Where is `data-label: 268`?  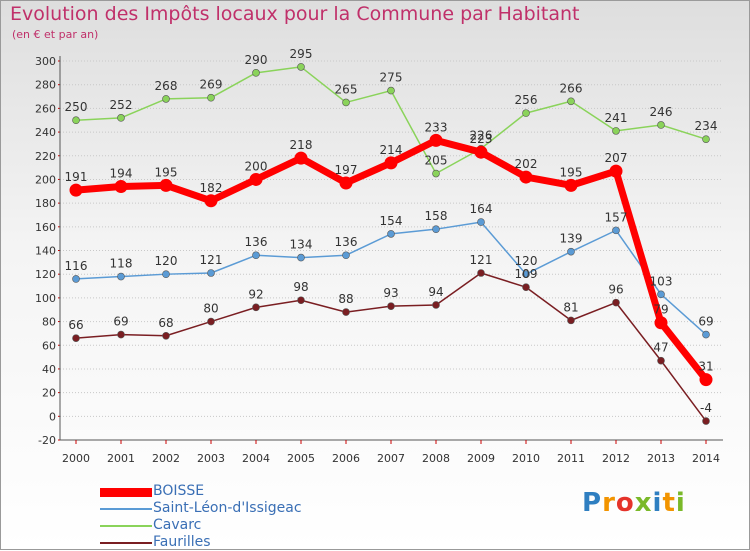
data-label: 268 is located at coordinates (166, 86).